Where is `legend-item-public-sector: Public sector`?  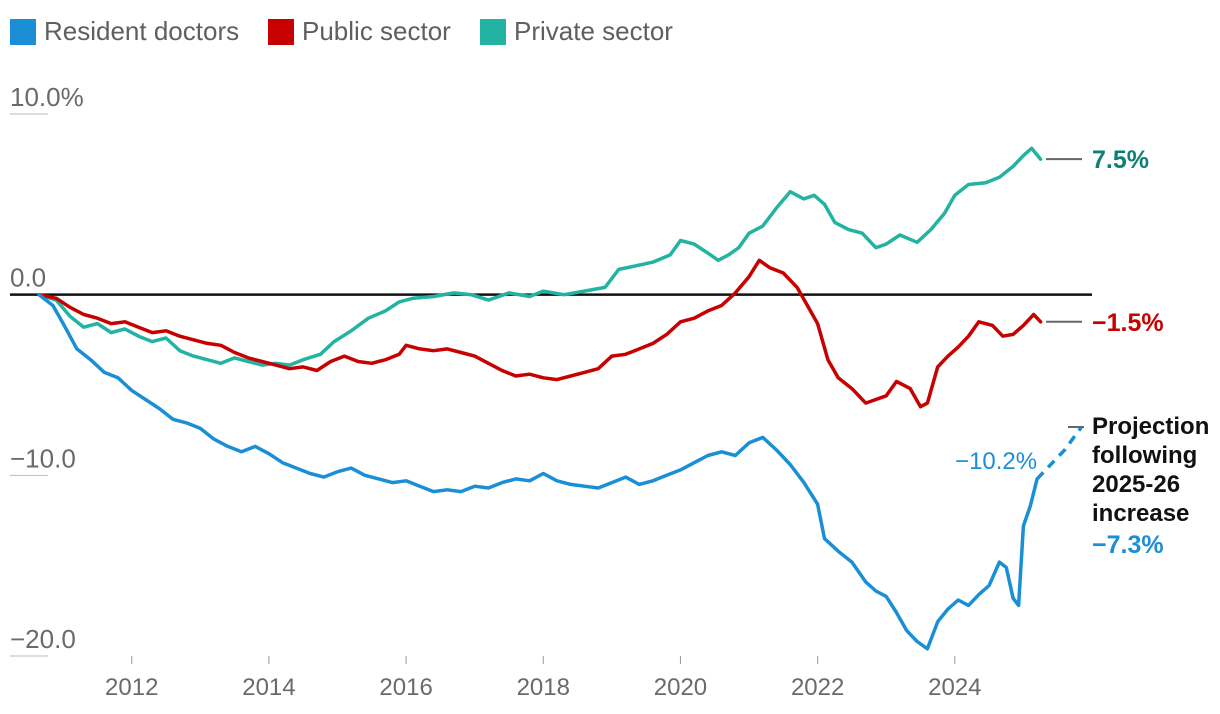
legend-item-public-sector: Public sector is located at coordinates (359, 31).